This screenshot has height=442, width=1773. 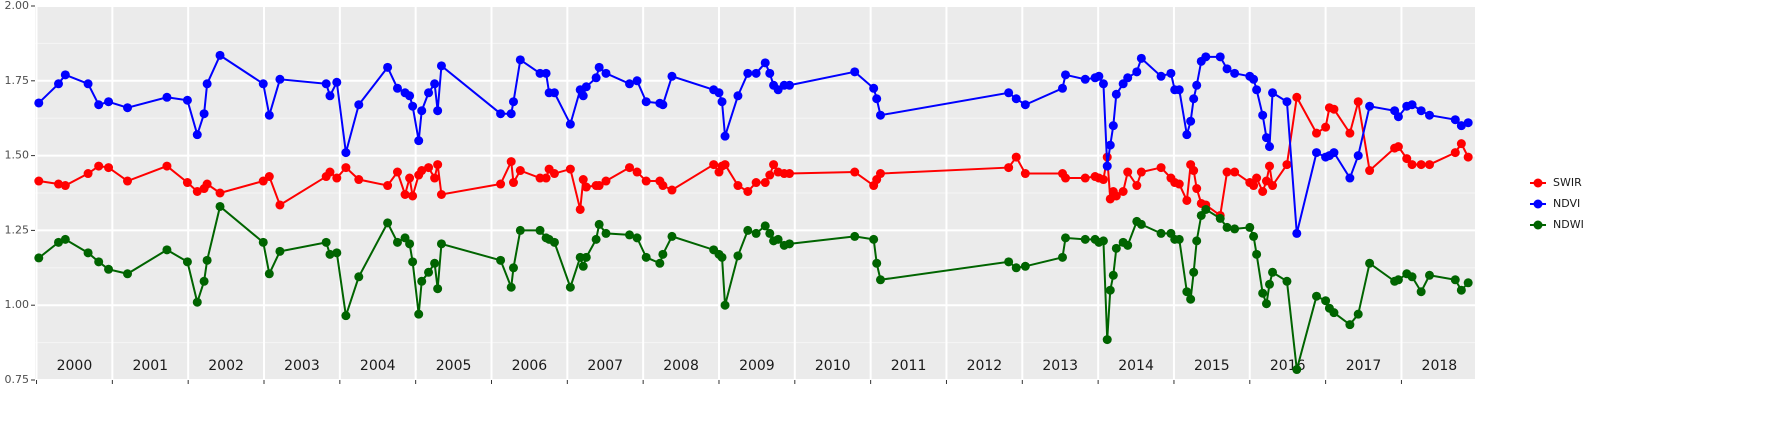 I want to click on year-label: 2001, so click(x=150, y=366).